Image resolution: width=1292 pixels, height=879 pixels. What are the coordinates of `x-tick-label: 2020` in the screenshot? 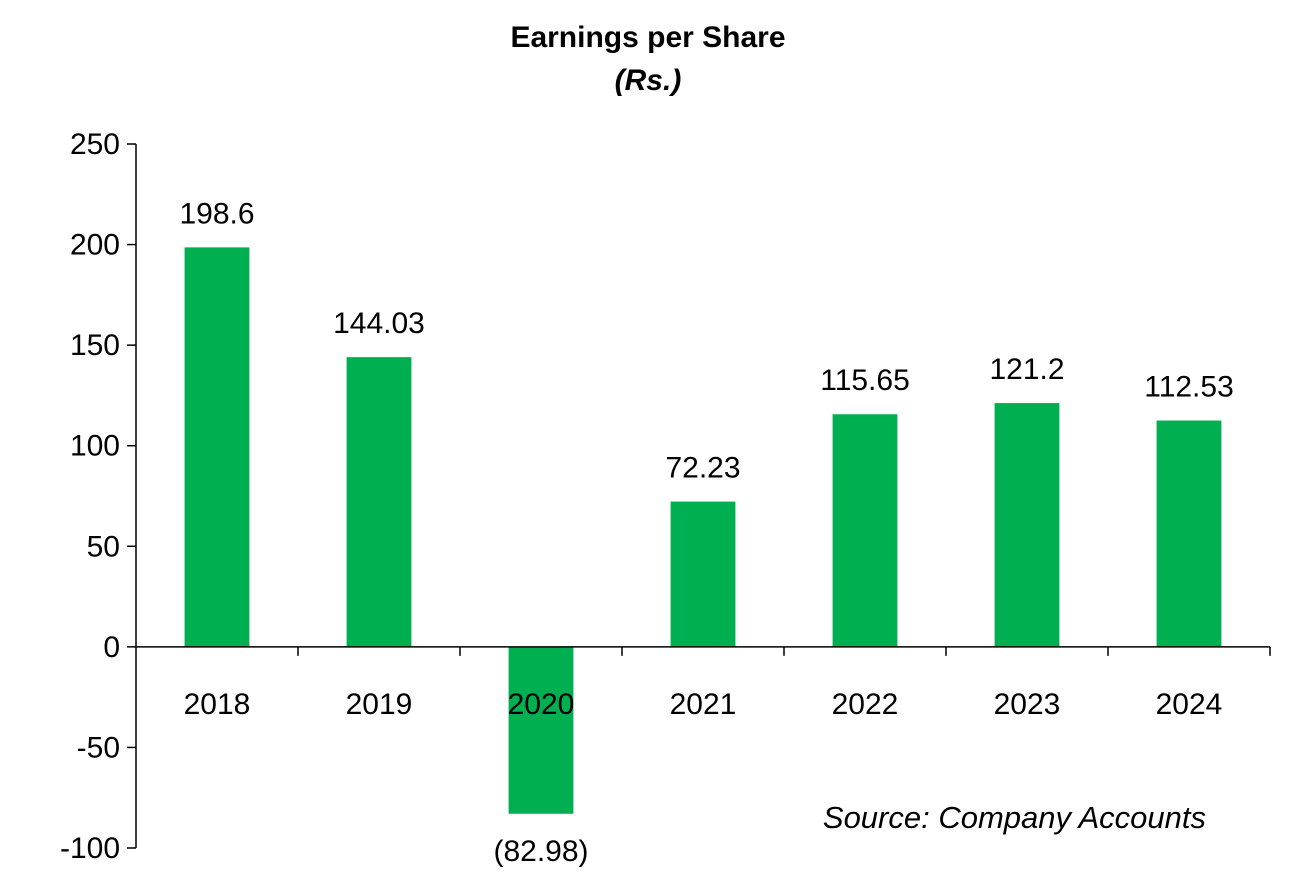 It's located at (541, 704).